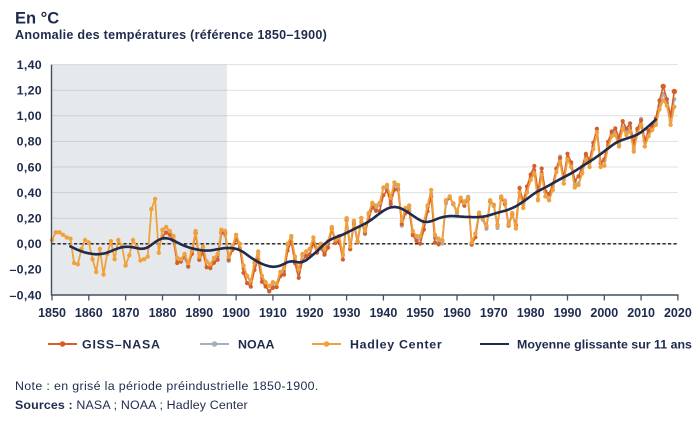 This screenshot has width=700, height=427. What do you see at coordinates (29, 193) in the screenshot?
I see `svg-text: 0,40` at bounding box center [29, 193].